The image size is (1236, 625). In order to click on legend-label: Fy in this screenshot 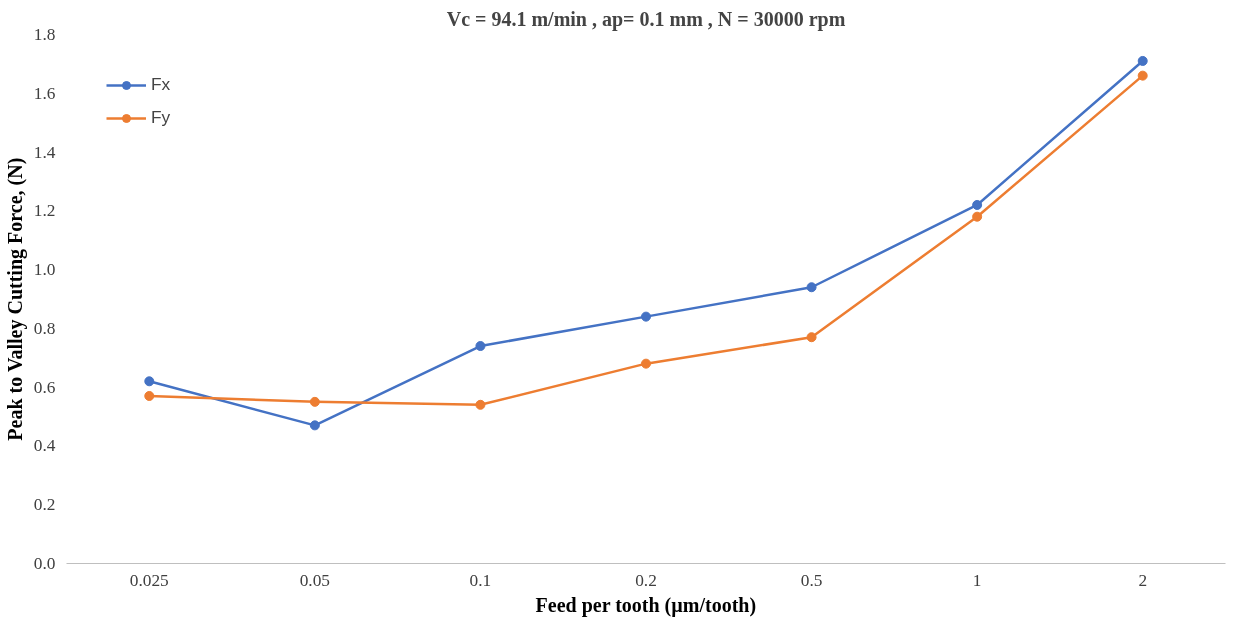, I will do `click(161, 117)`.